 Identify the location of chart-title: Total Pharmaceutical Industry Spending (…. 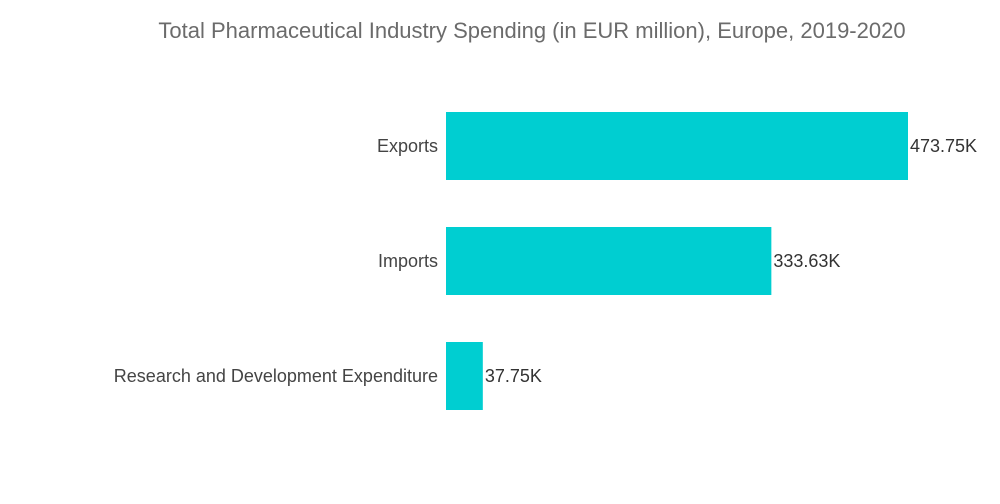
(531, 30).